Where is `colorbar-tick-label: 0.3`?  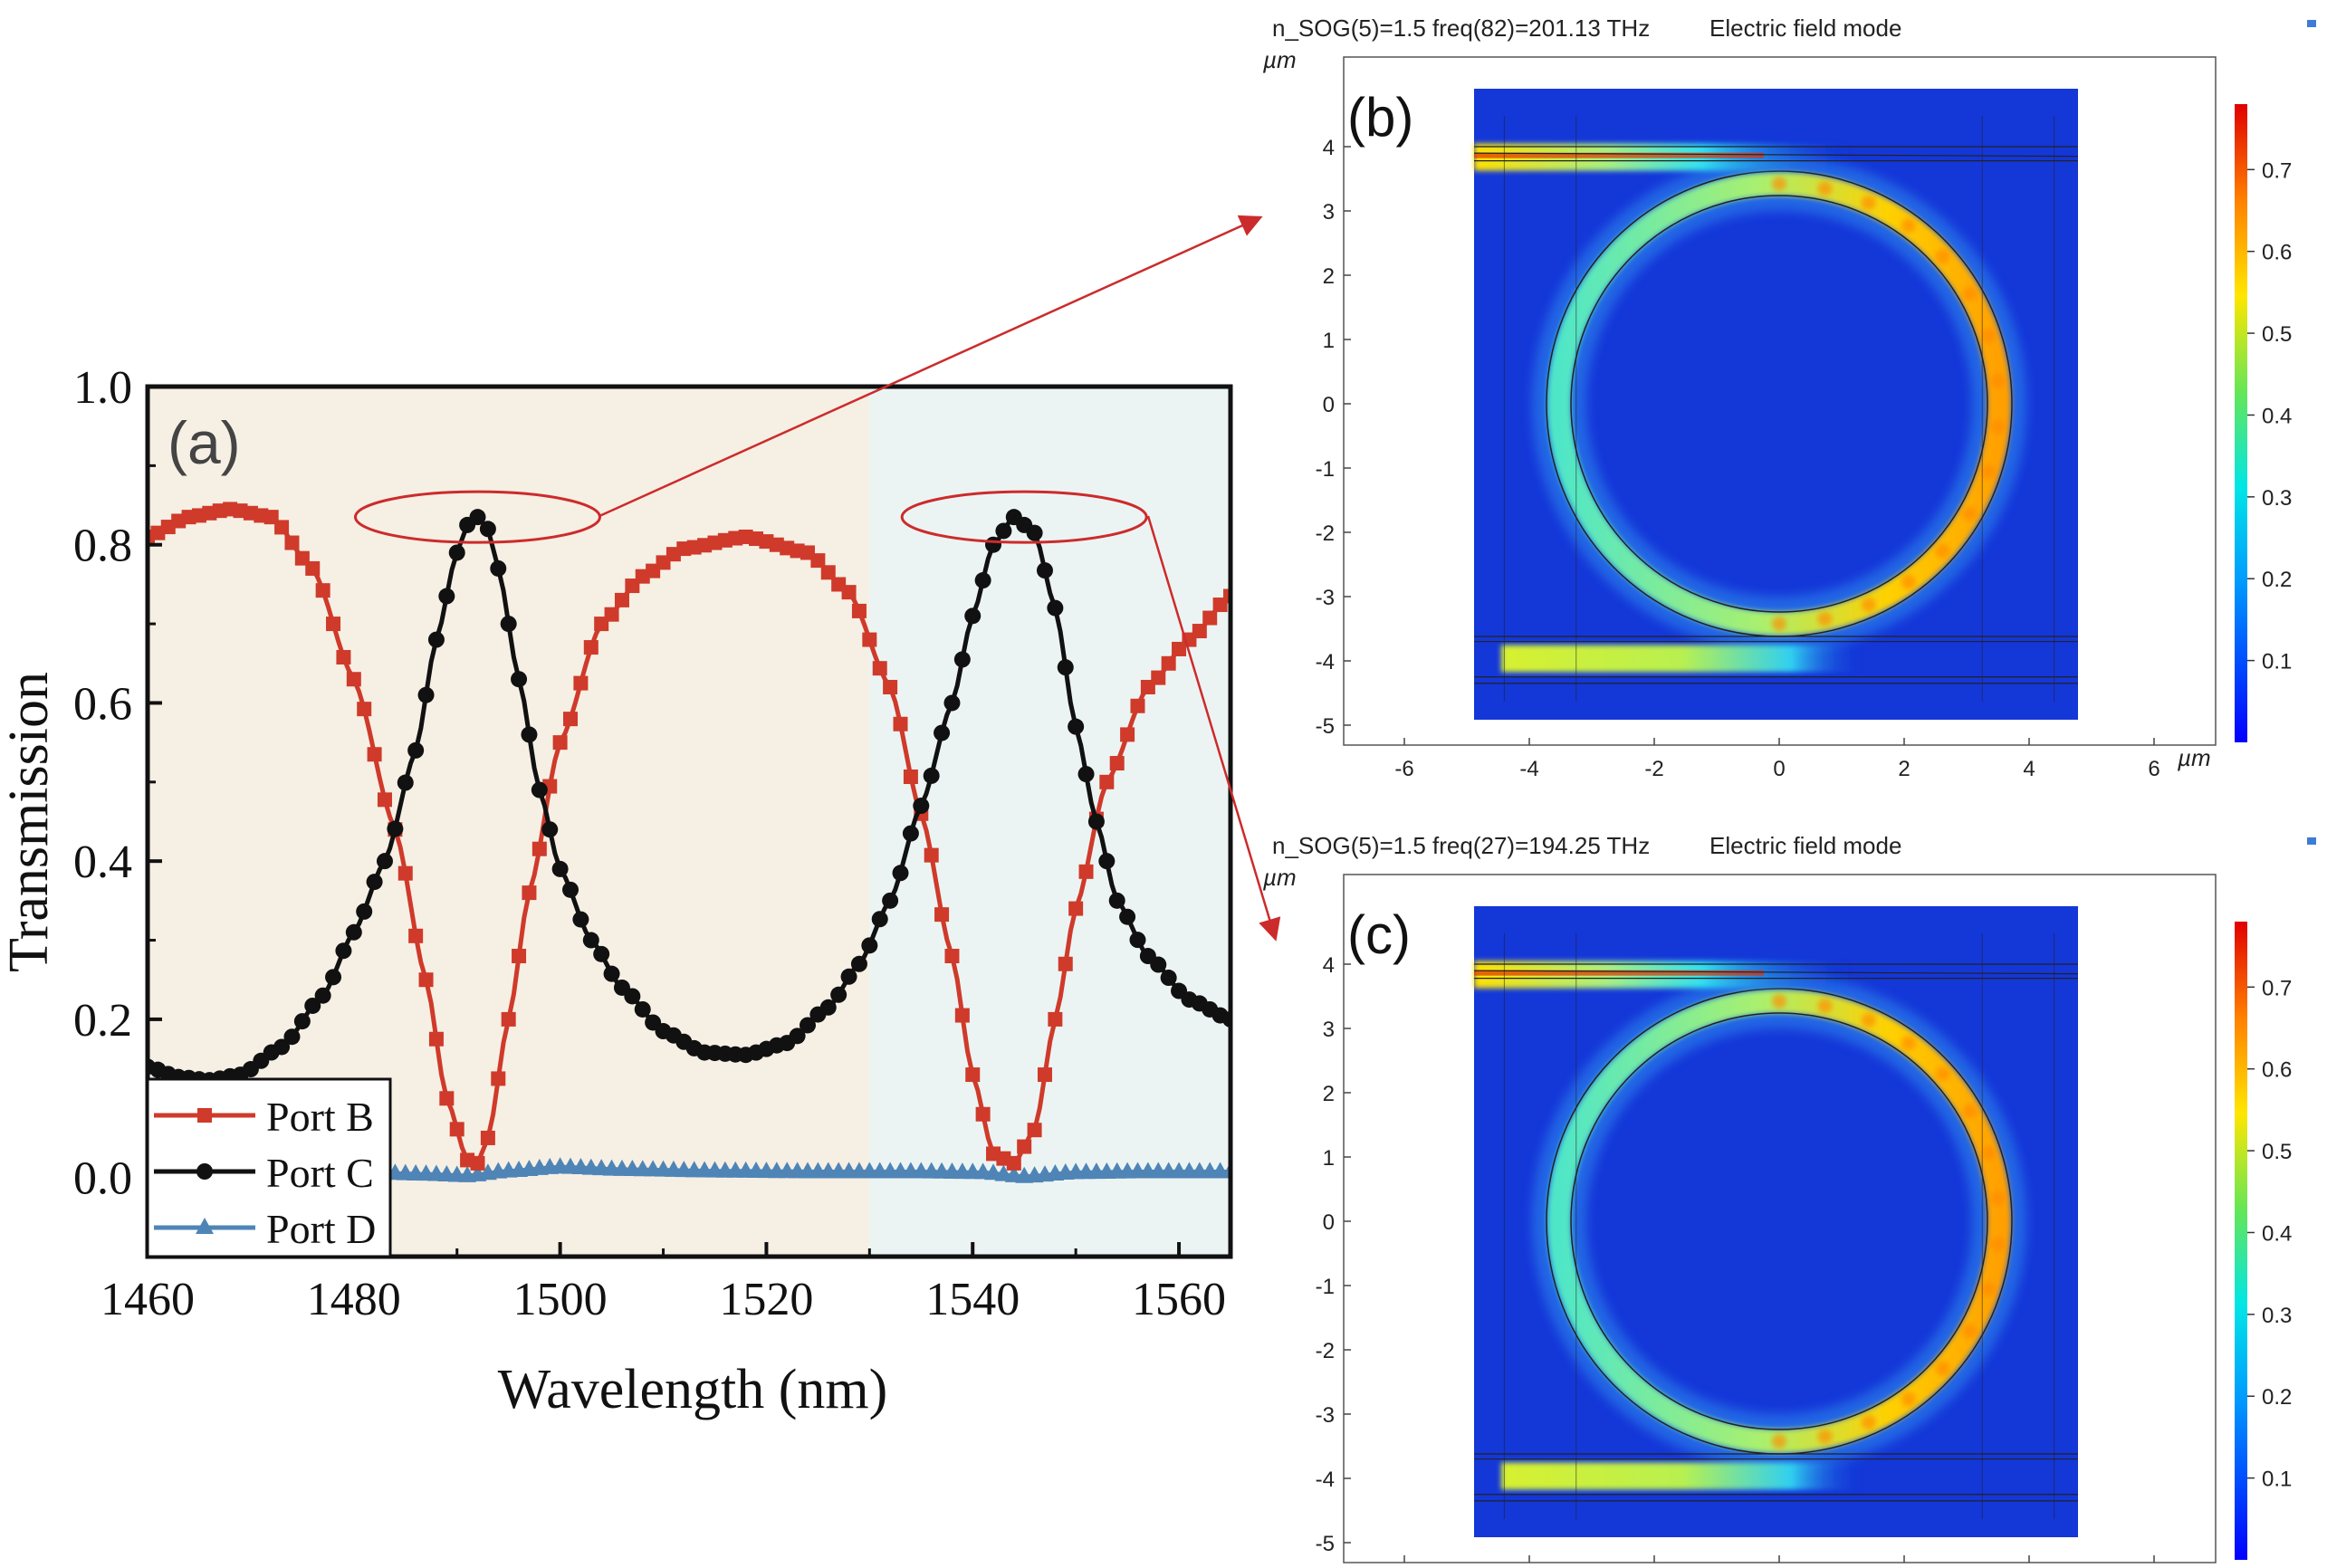 colorbar-tick-label: 0.3 is located at coordinates (2277, 1316).